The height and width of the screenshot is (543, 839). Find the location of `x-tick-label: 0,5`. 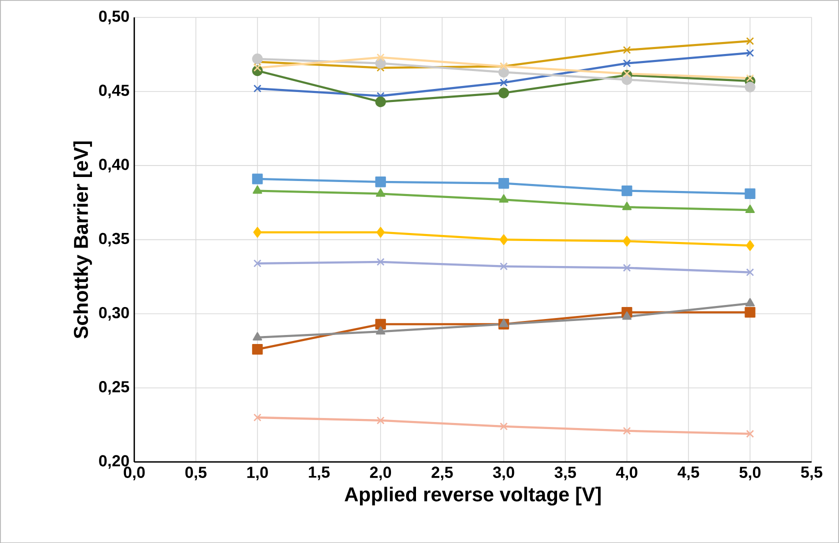

x-tick-label: 0,5 is located at coordinates (196, 473).